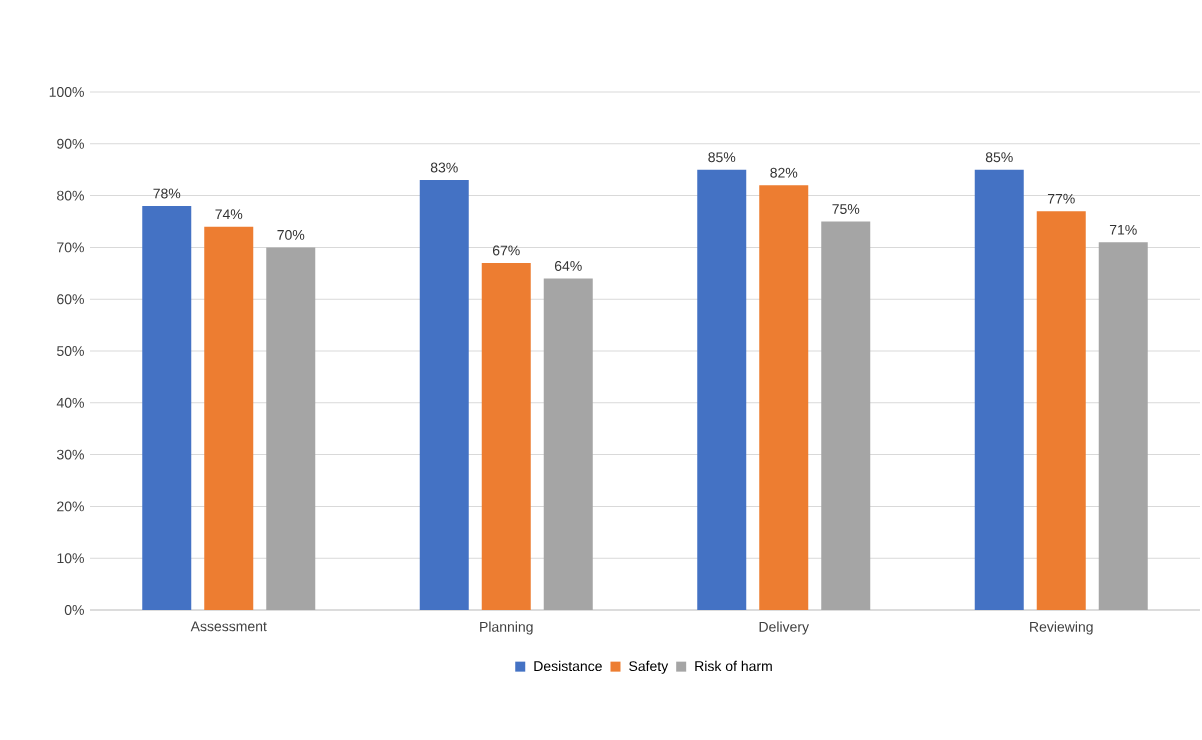 Image resolution: width=1202 pixels, height=740 pixels. I want to click on y-tick-label: 90%, so click(70, 143).